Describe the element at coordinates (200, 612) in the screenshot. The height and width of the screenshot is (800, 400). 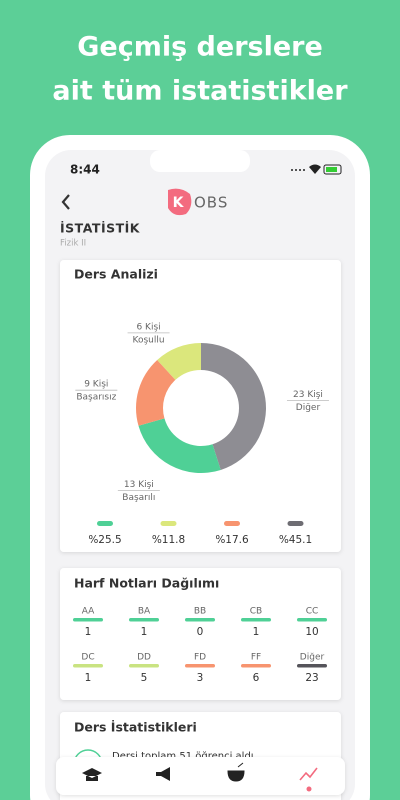
I see `grade-label: BB` at that location.